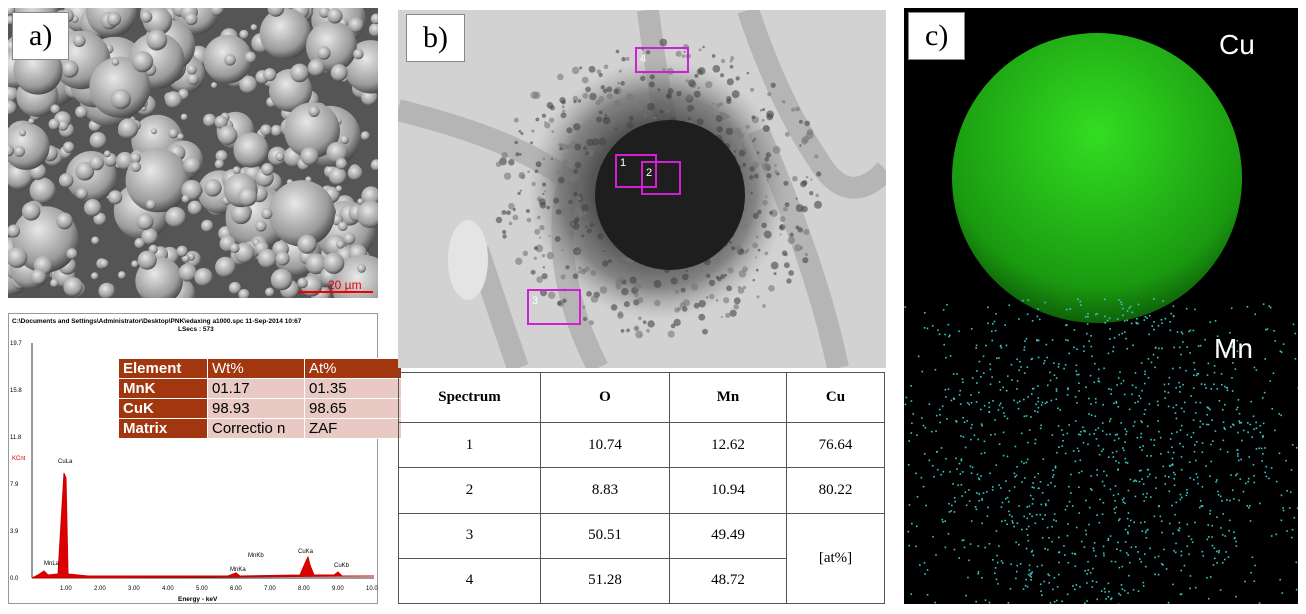 Image resolution: width=1306 pixels, height=614 pixels. Describe the element at coordinates (643, 59) in the screenshot. I see `marker: 4` at that location.